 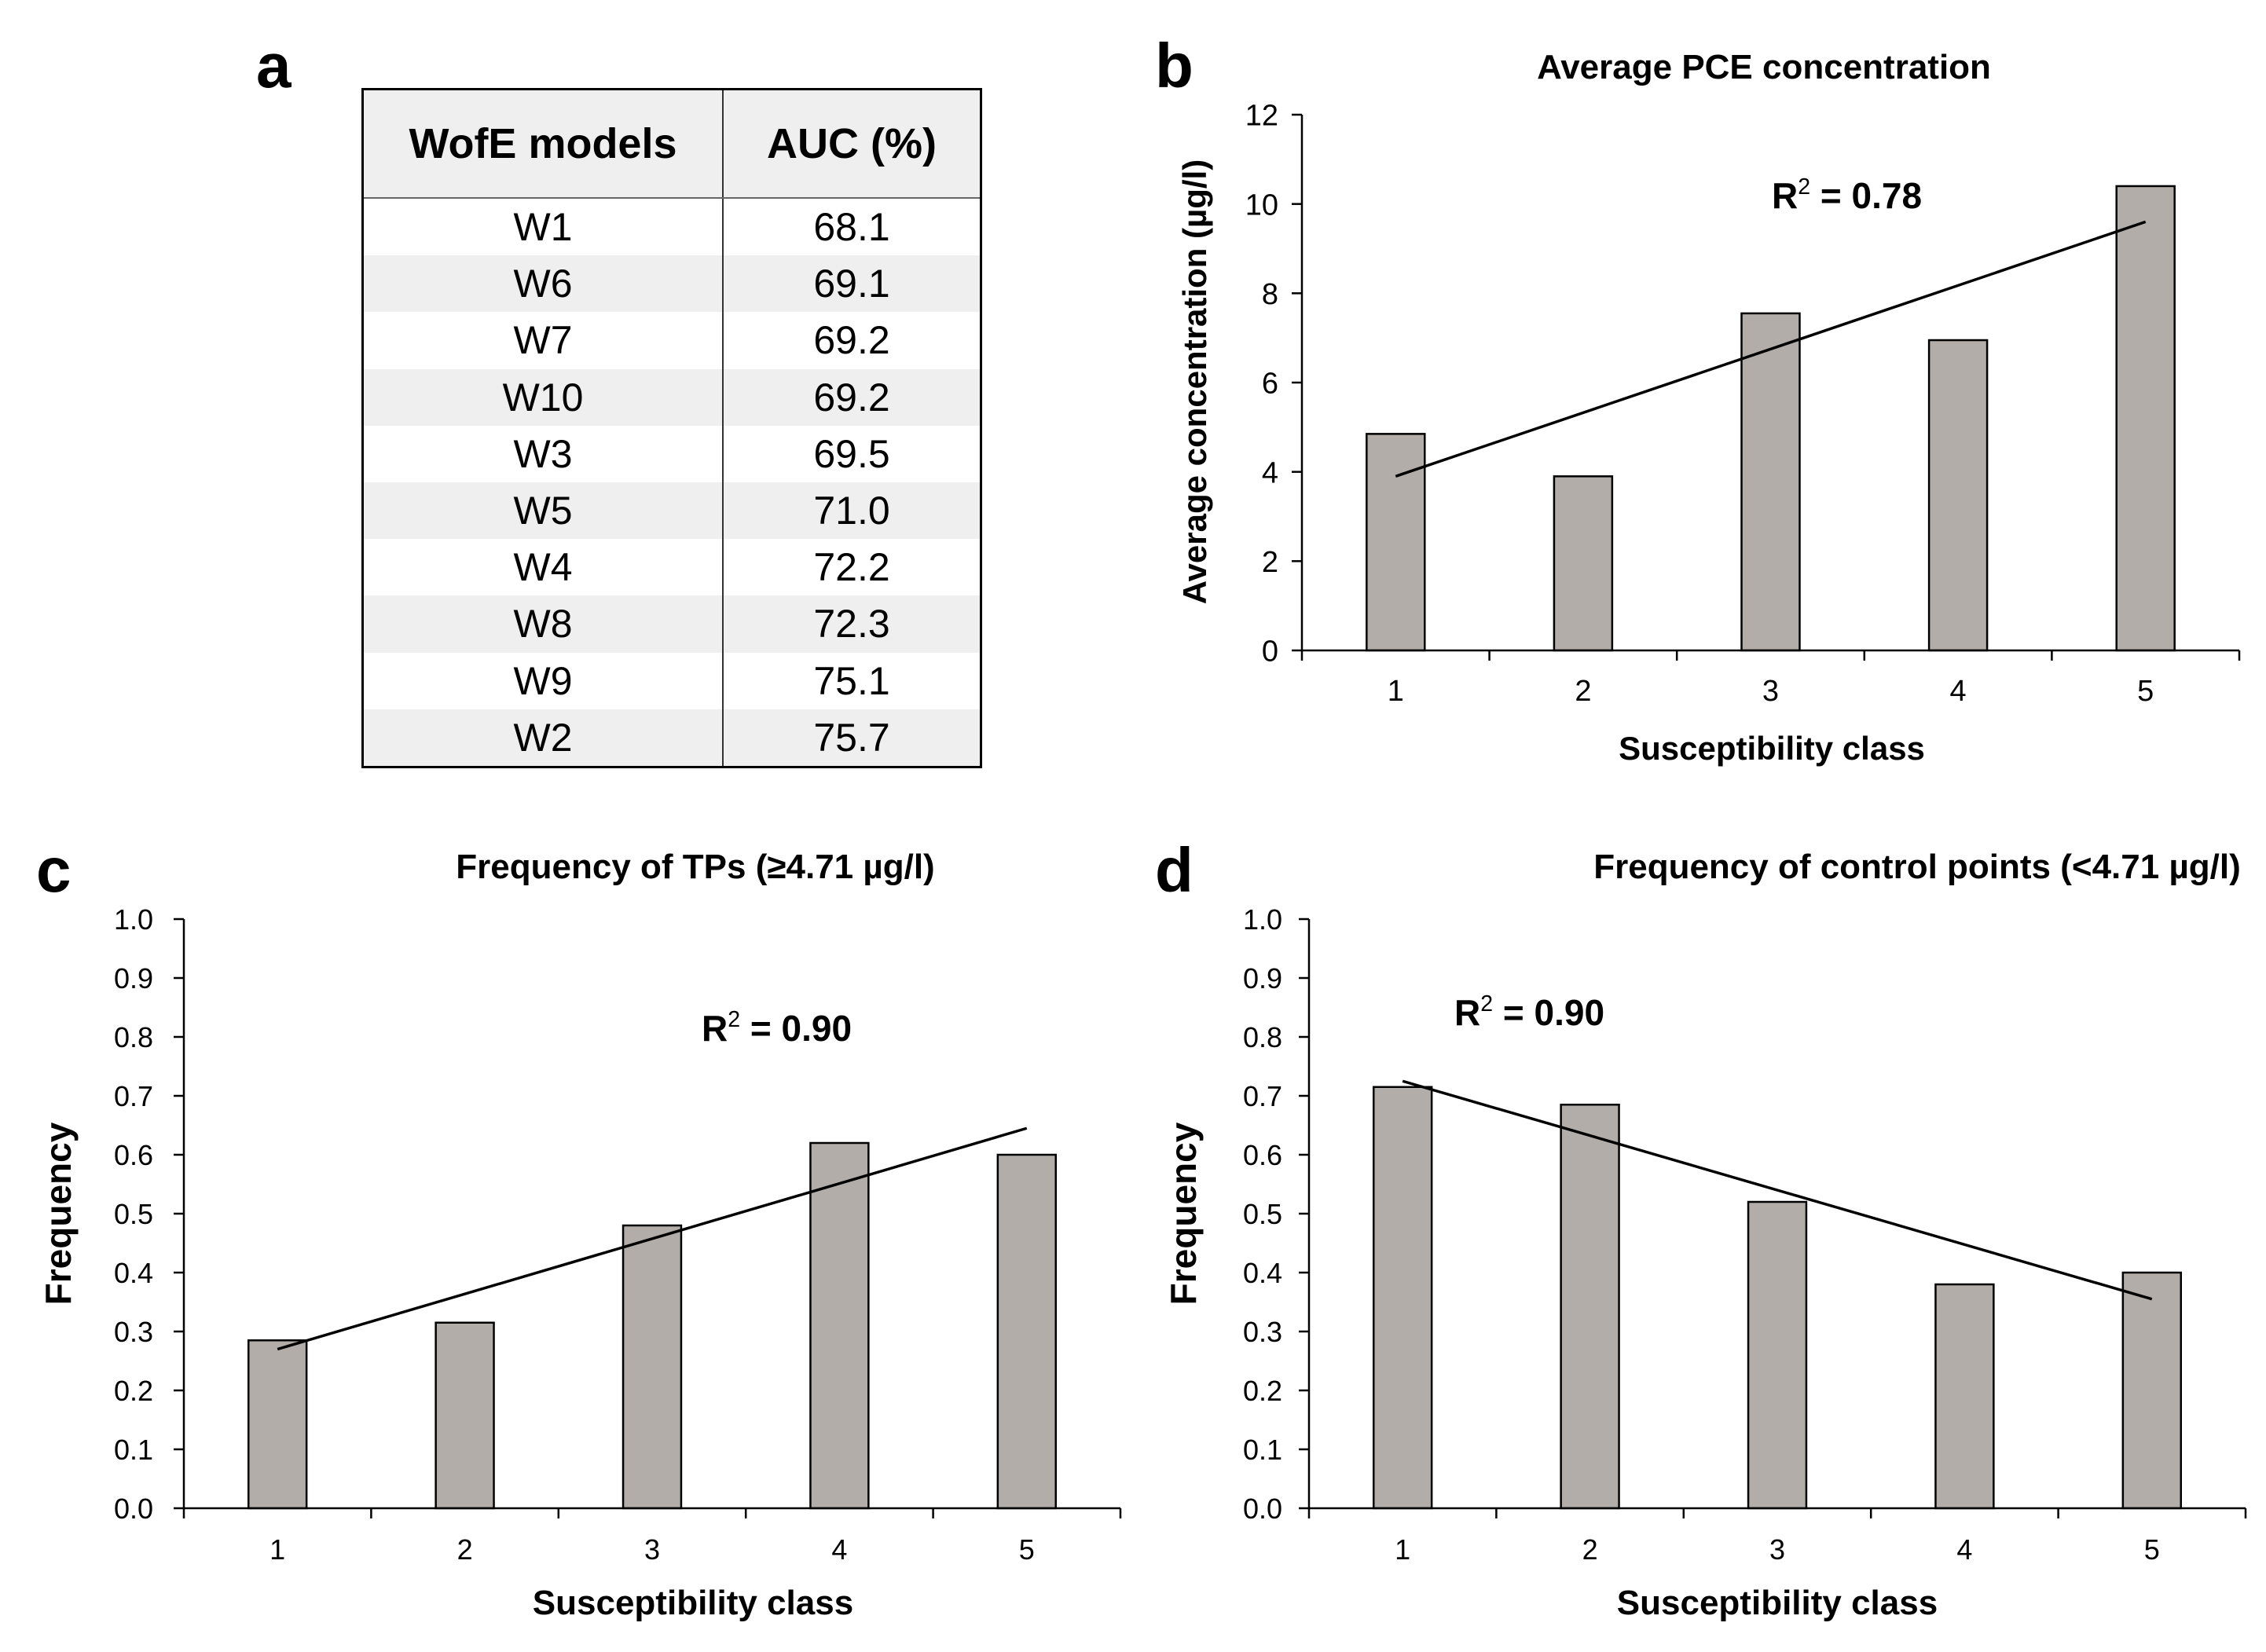 I want to click on y-tick-label: 2, so click(x=1270, y=562).